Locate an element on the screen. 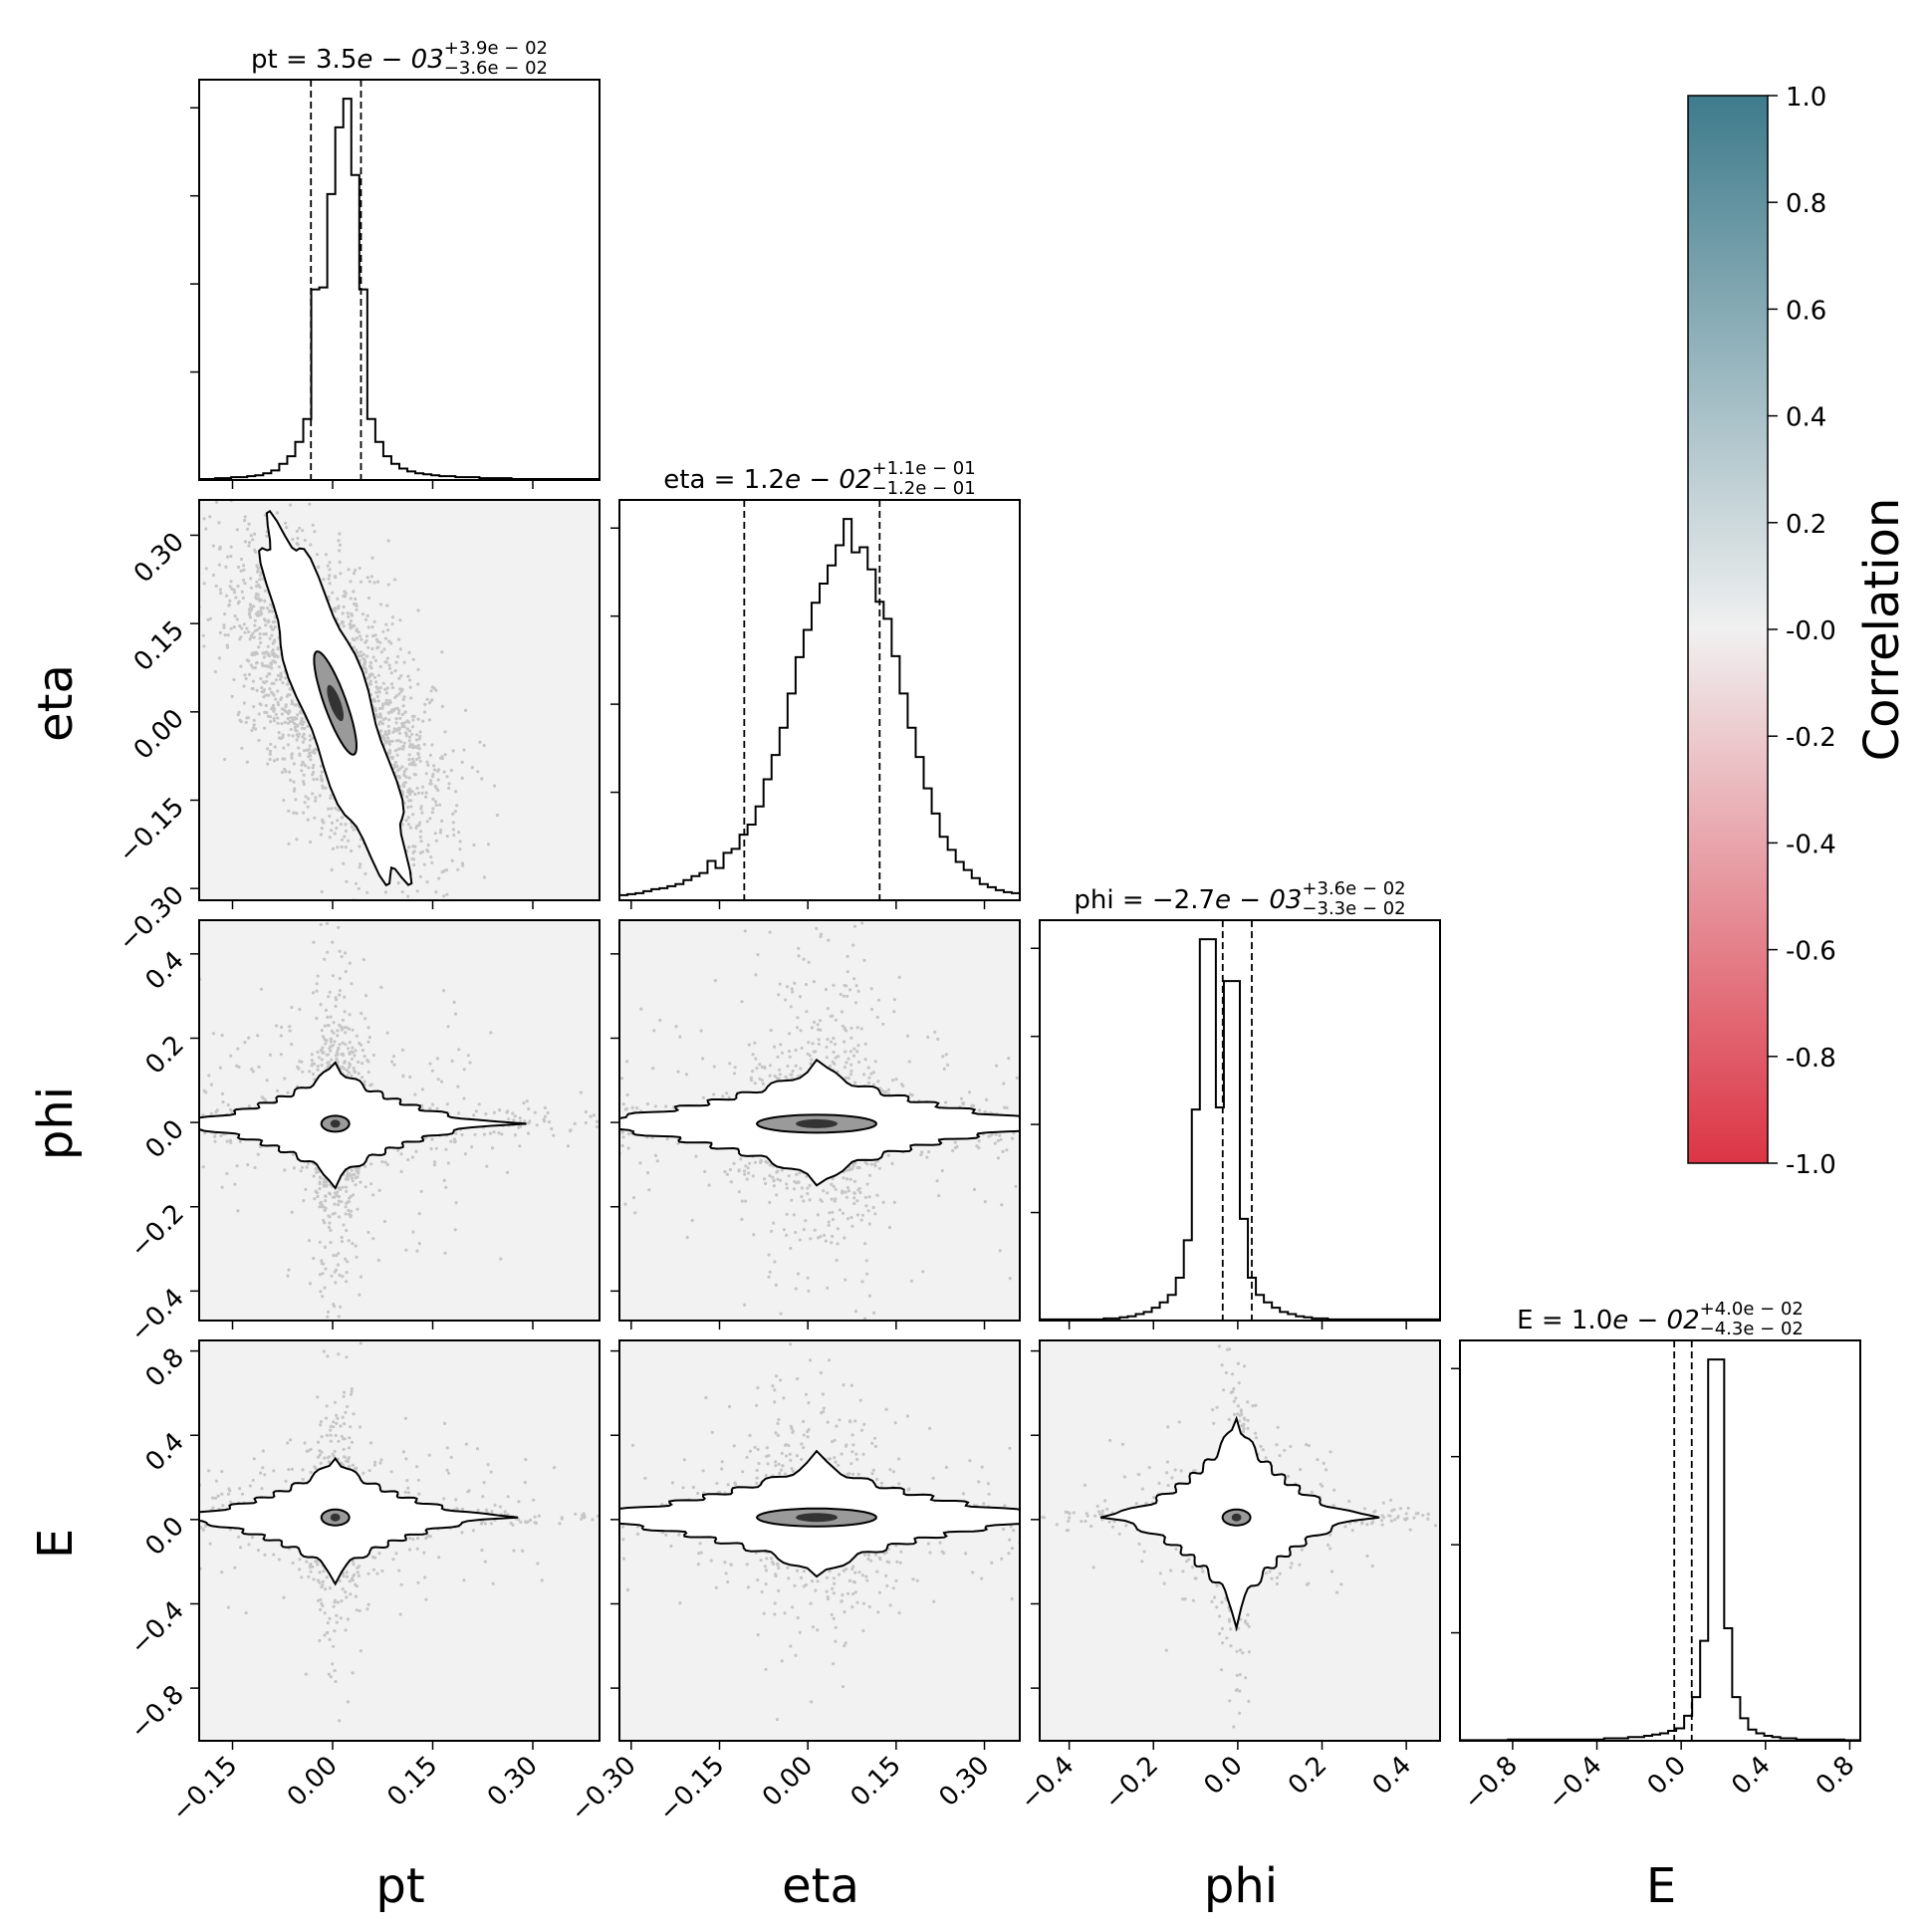 Image resolution: width=1932 pixels, height=1932 pixels. title-value: eta = 1.2 is located at coordinates (724, 480).